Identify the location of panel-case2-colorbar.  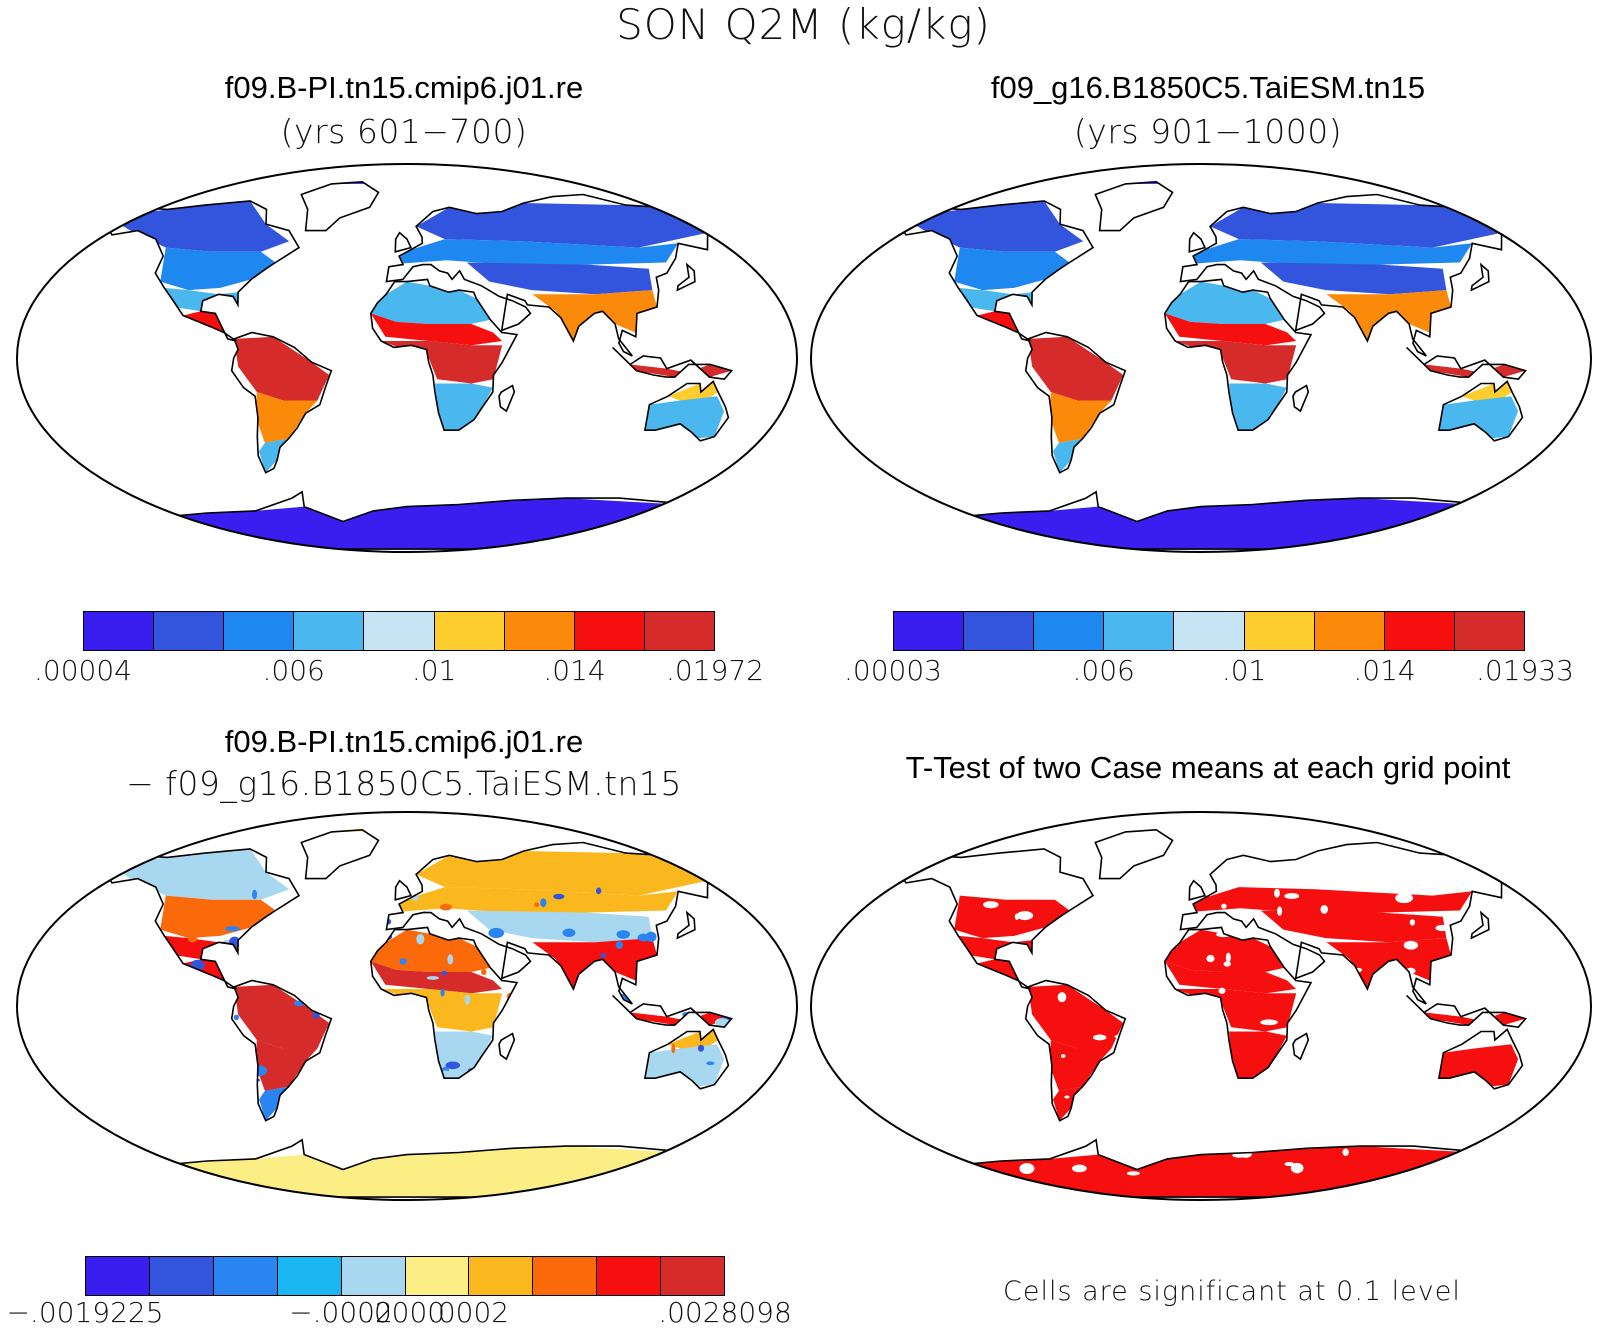
(1209, 631).